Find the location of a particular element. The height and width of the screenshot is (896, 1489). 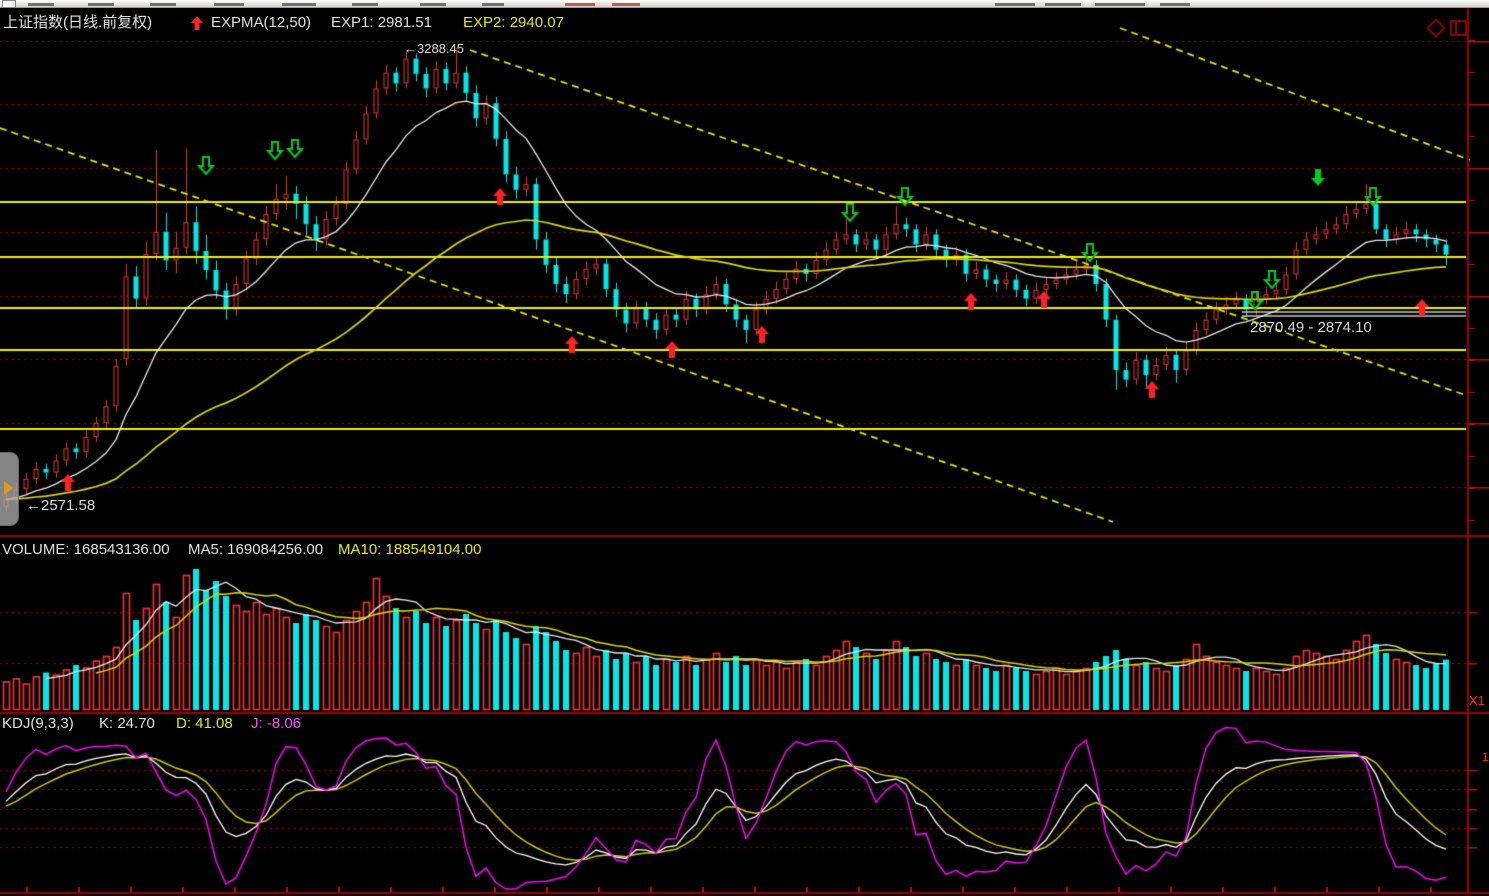

exp1-value-label: EXP1: 2981.51 is located at coordinates (381, 22).